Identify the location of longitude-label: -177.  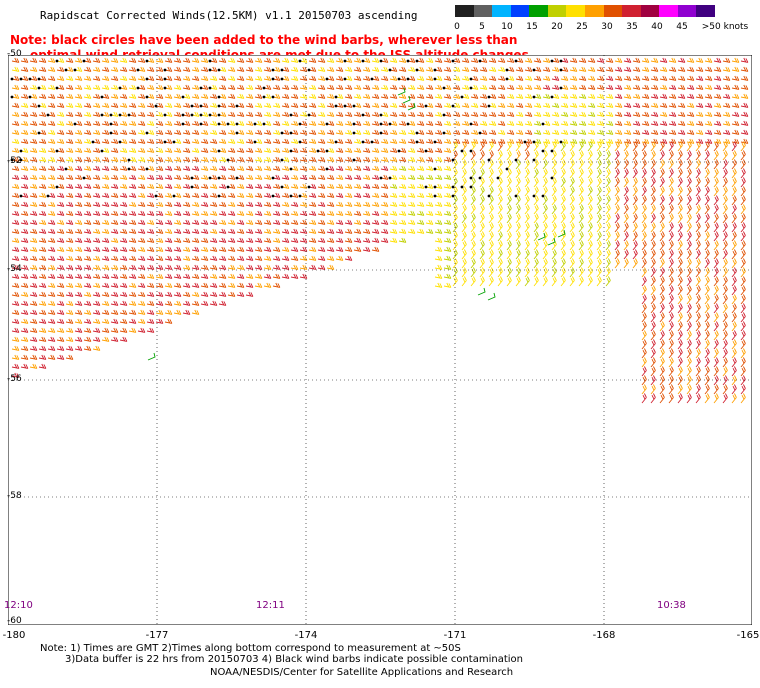
(157, 635).